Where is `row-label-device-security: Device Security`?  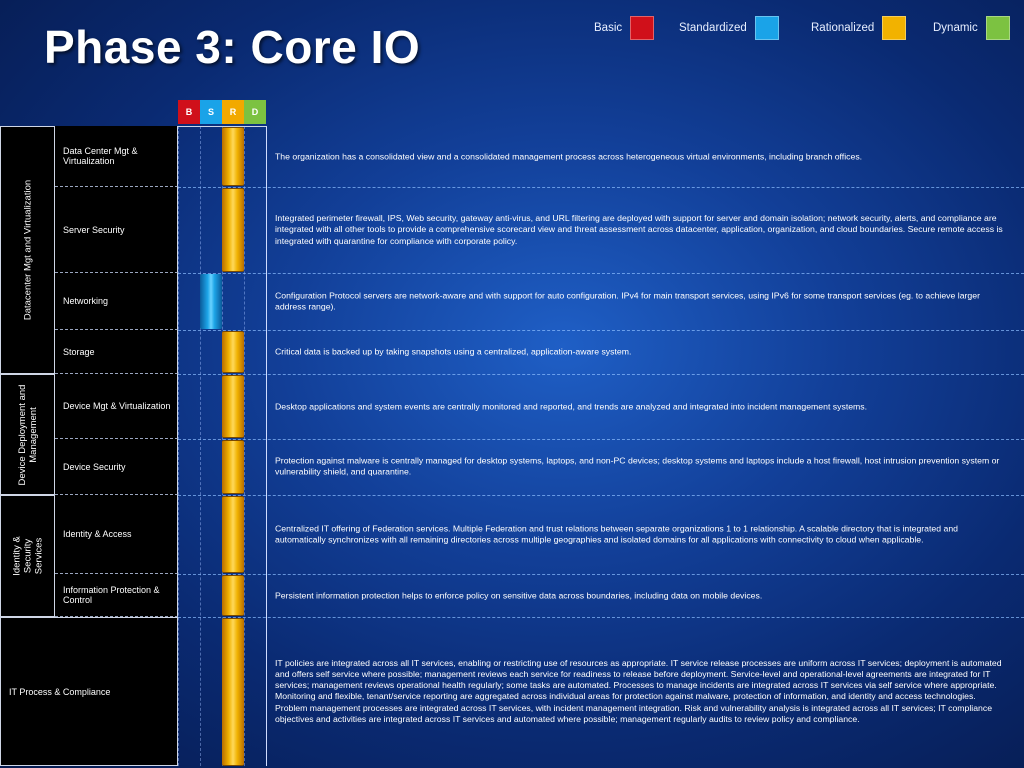
row-label-device-security: Device Security is located at coordinates (116, 467).